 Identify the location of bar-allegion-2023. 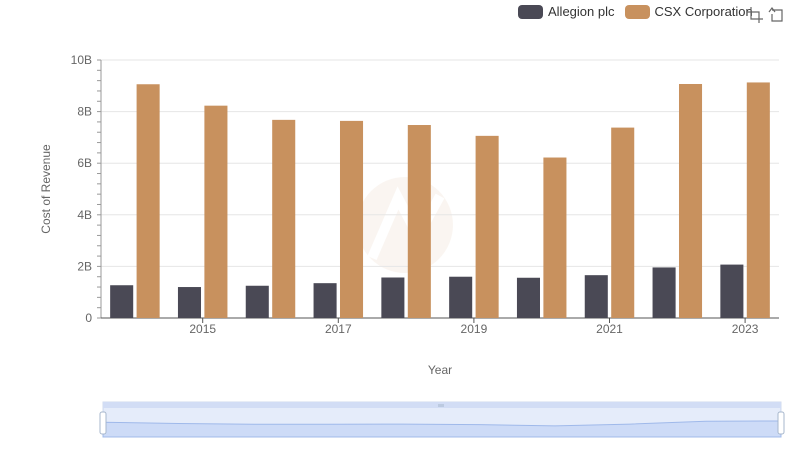
(732, 291).